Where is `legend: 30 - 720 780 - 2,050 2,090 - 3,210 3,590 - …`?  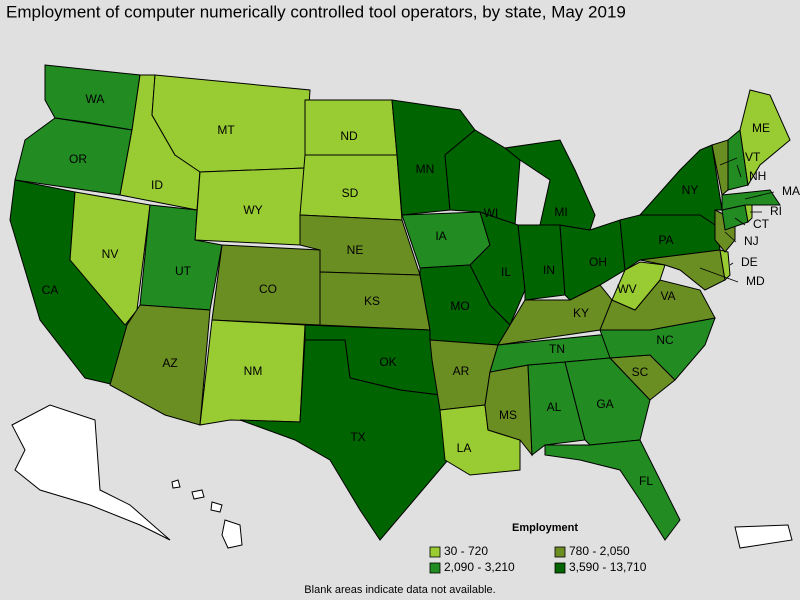 legend: 30 - 720 780 - 2,050 2,090 - 3,210 3,590 - … is located at coordinates (538, 559).